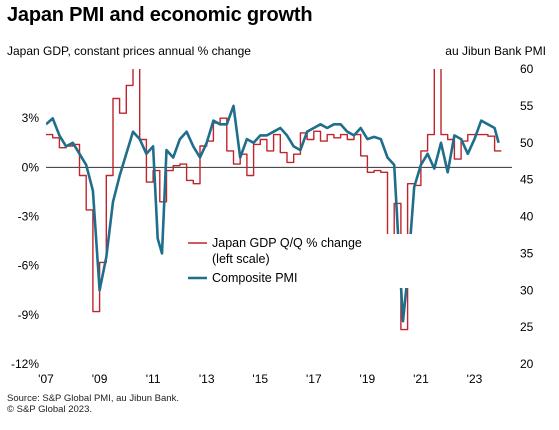 The height and width of the screenshot is (430, 559). What do you see at coordinates (46, 379) in the screenshot?
I see `x-tick-label: '07` at bounding box center [46, 379].